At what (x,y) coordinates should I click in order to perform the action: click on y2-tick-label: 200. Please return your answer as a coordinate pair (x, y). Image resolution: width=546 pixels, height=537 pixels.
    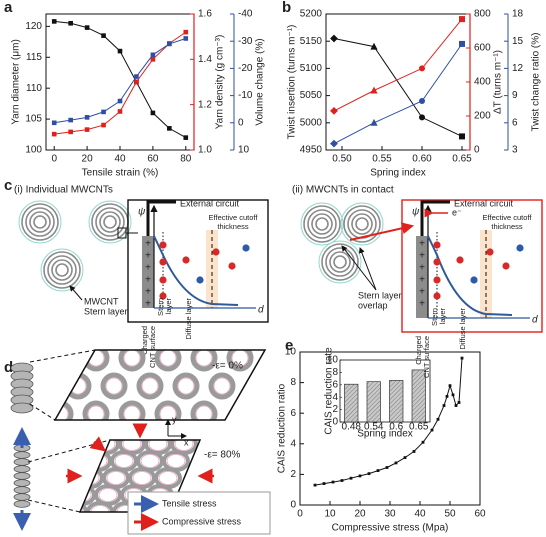
    Looking at the image, I should click on (482, 116).